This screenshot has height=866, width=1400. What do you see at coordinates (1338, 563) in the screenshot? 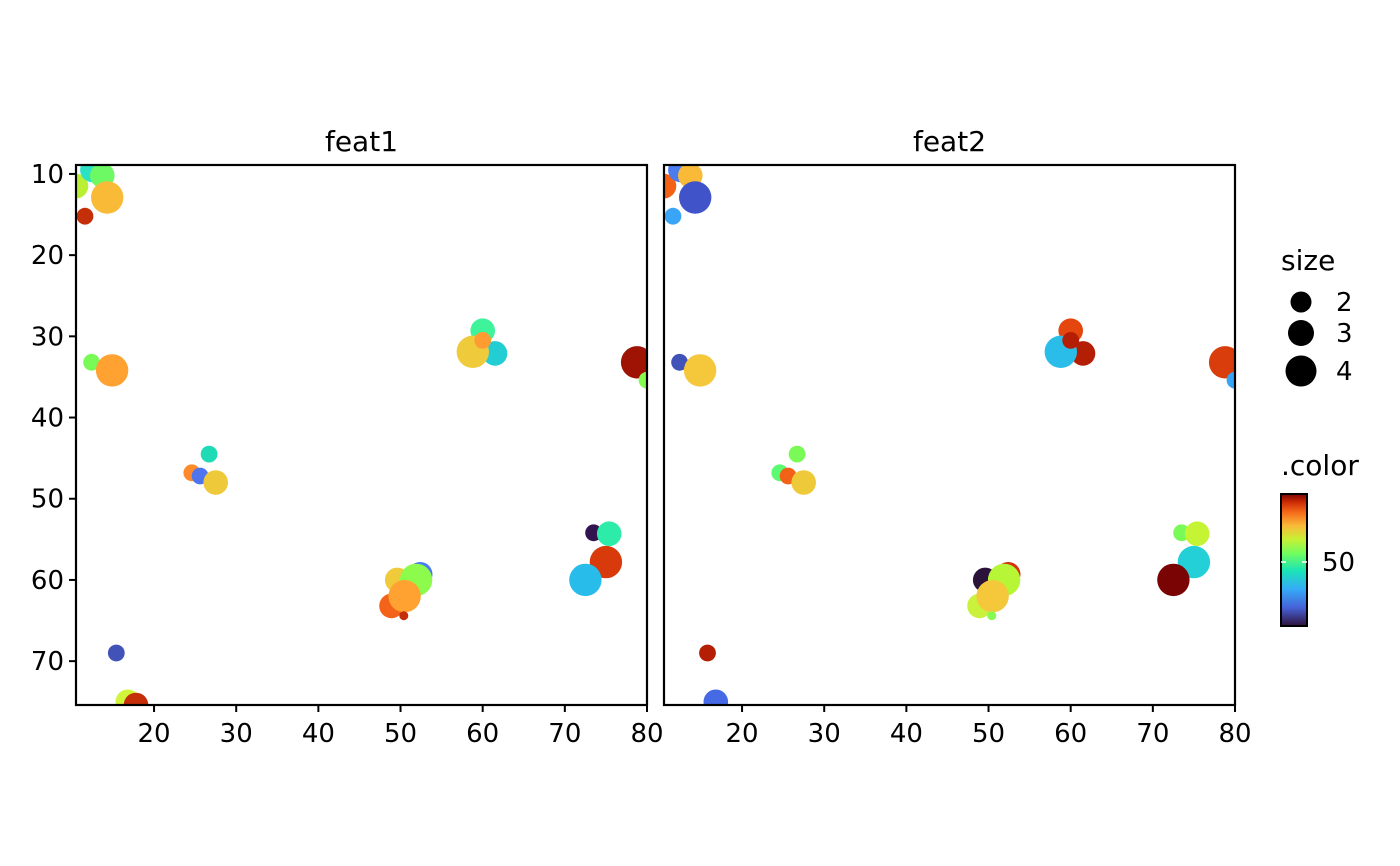
I see `color-legend-label-50: 50` at bounding box center [1338, 563].